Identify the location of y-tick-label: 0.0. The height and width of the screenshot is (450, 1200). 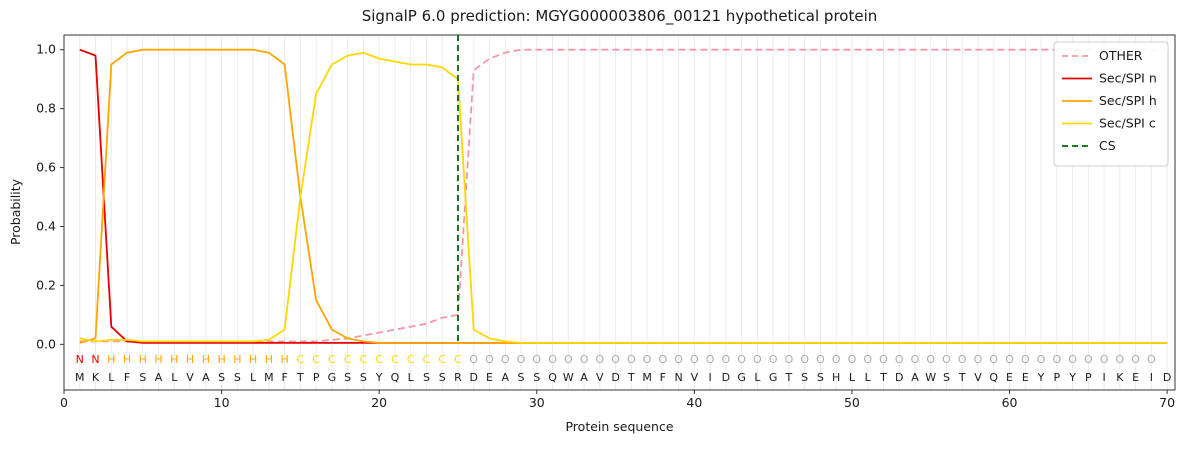
(46, 343).